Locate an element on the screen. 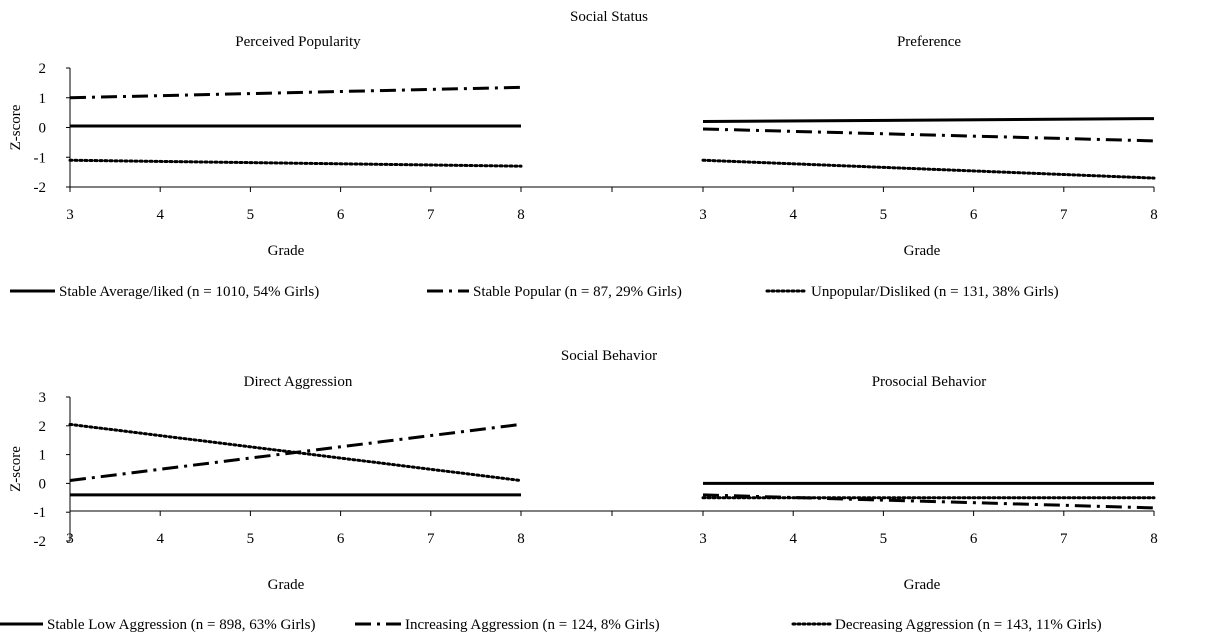 Image resolution: width=1219 pixels, height=642 pixels. chart-title: Social Behavior is located at coordinates (609, 356).